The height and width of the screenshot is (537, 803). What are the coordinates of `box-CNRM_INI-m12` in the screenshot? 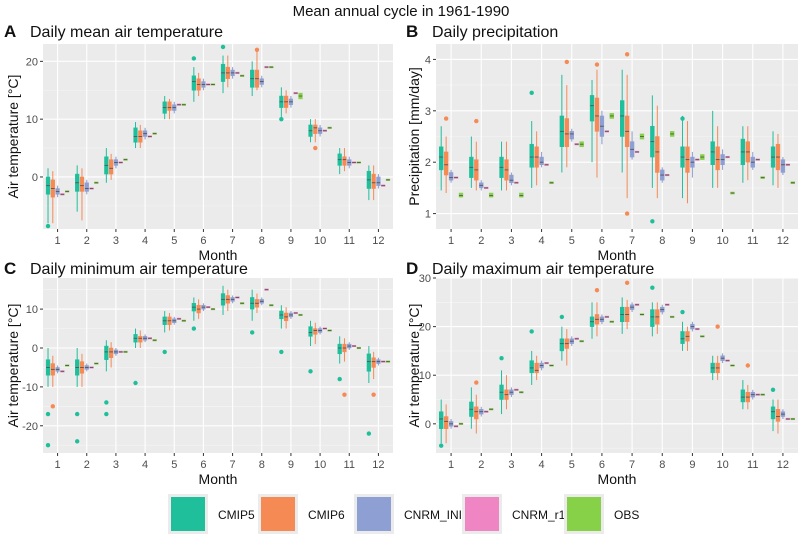 It's located at (783, 414).